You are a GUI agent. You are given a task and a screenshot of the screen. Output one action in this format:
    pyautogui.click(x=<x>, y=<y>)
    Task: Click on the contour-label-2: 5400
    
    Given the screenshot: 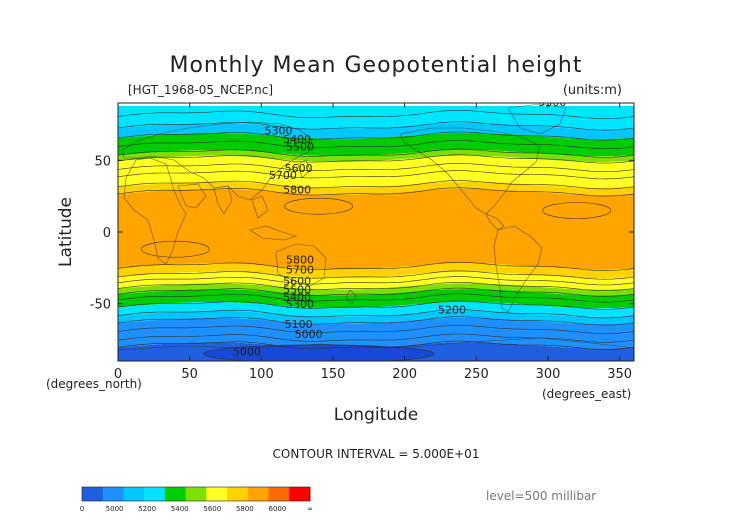 What is the action you would take?
    pyautogui.click(x=297, y=139)
    